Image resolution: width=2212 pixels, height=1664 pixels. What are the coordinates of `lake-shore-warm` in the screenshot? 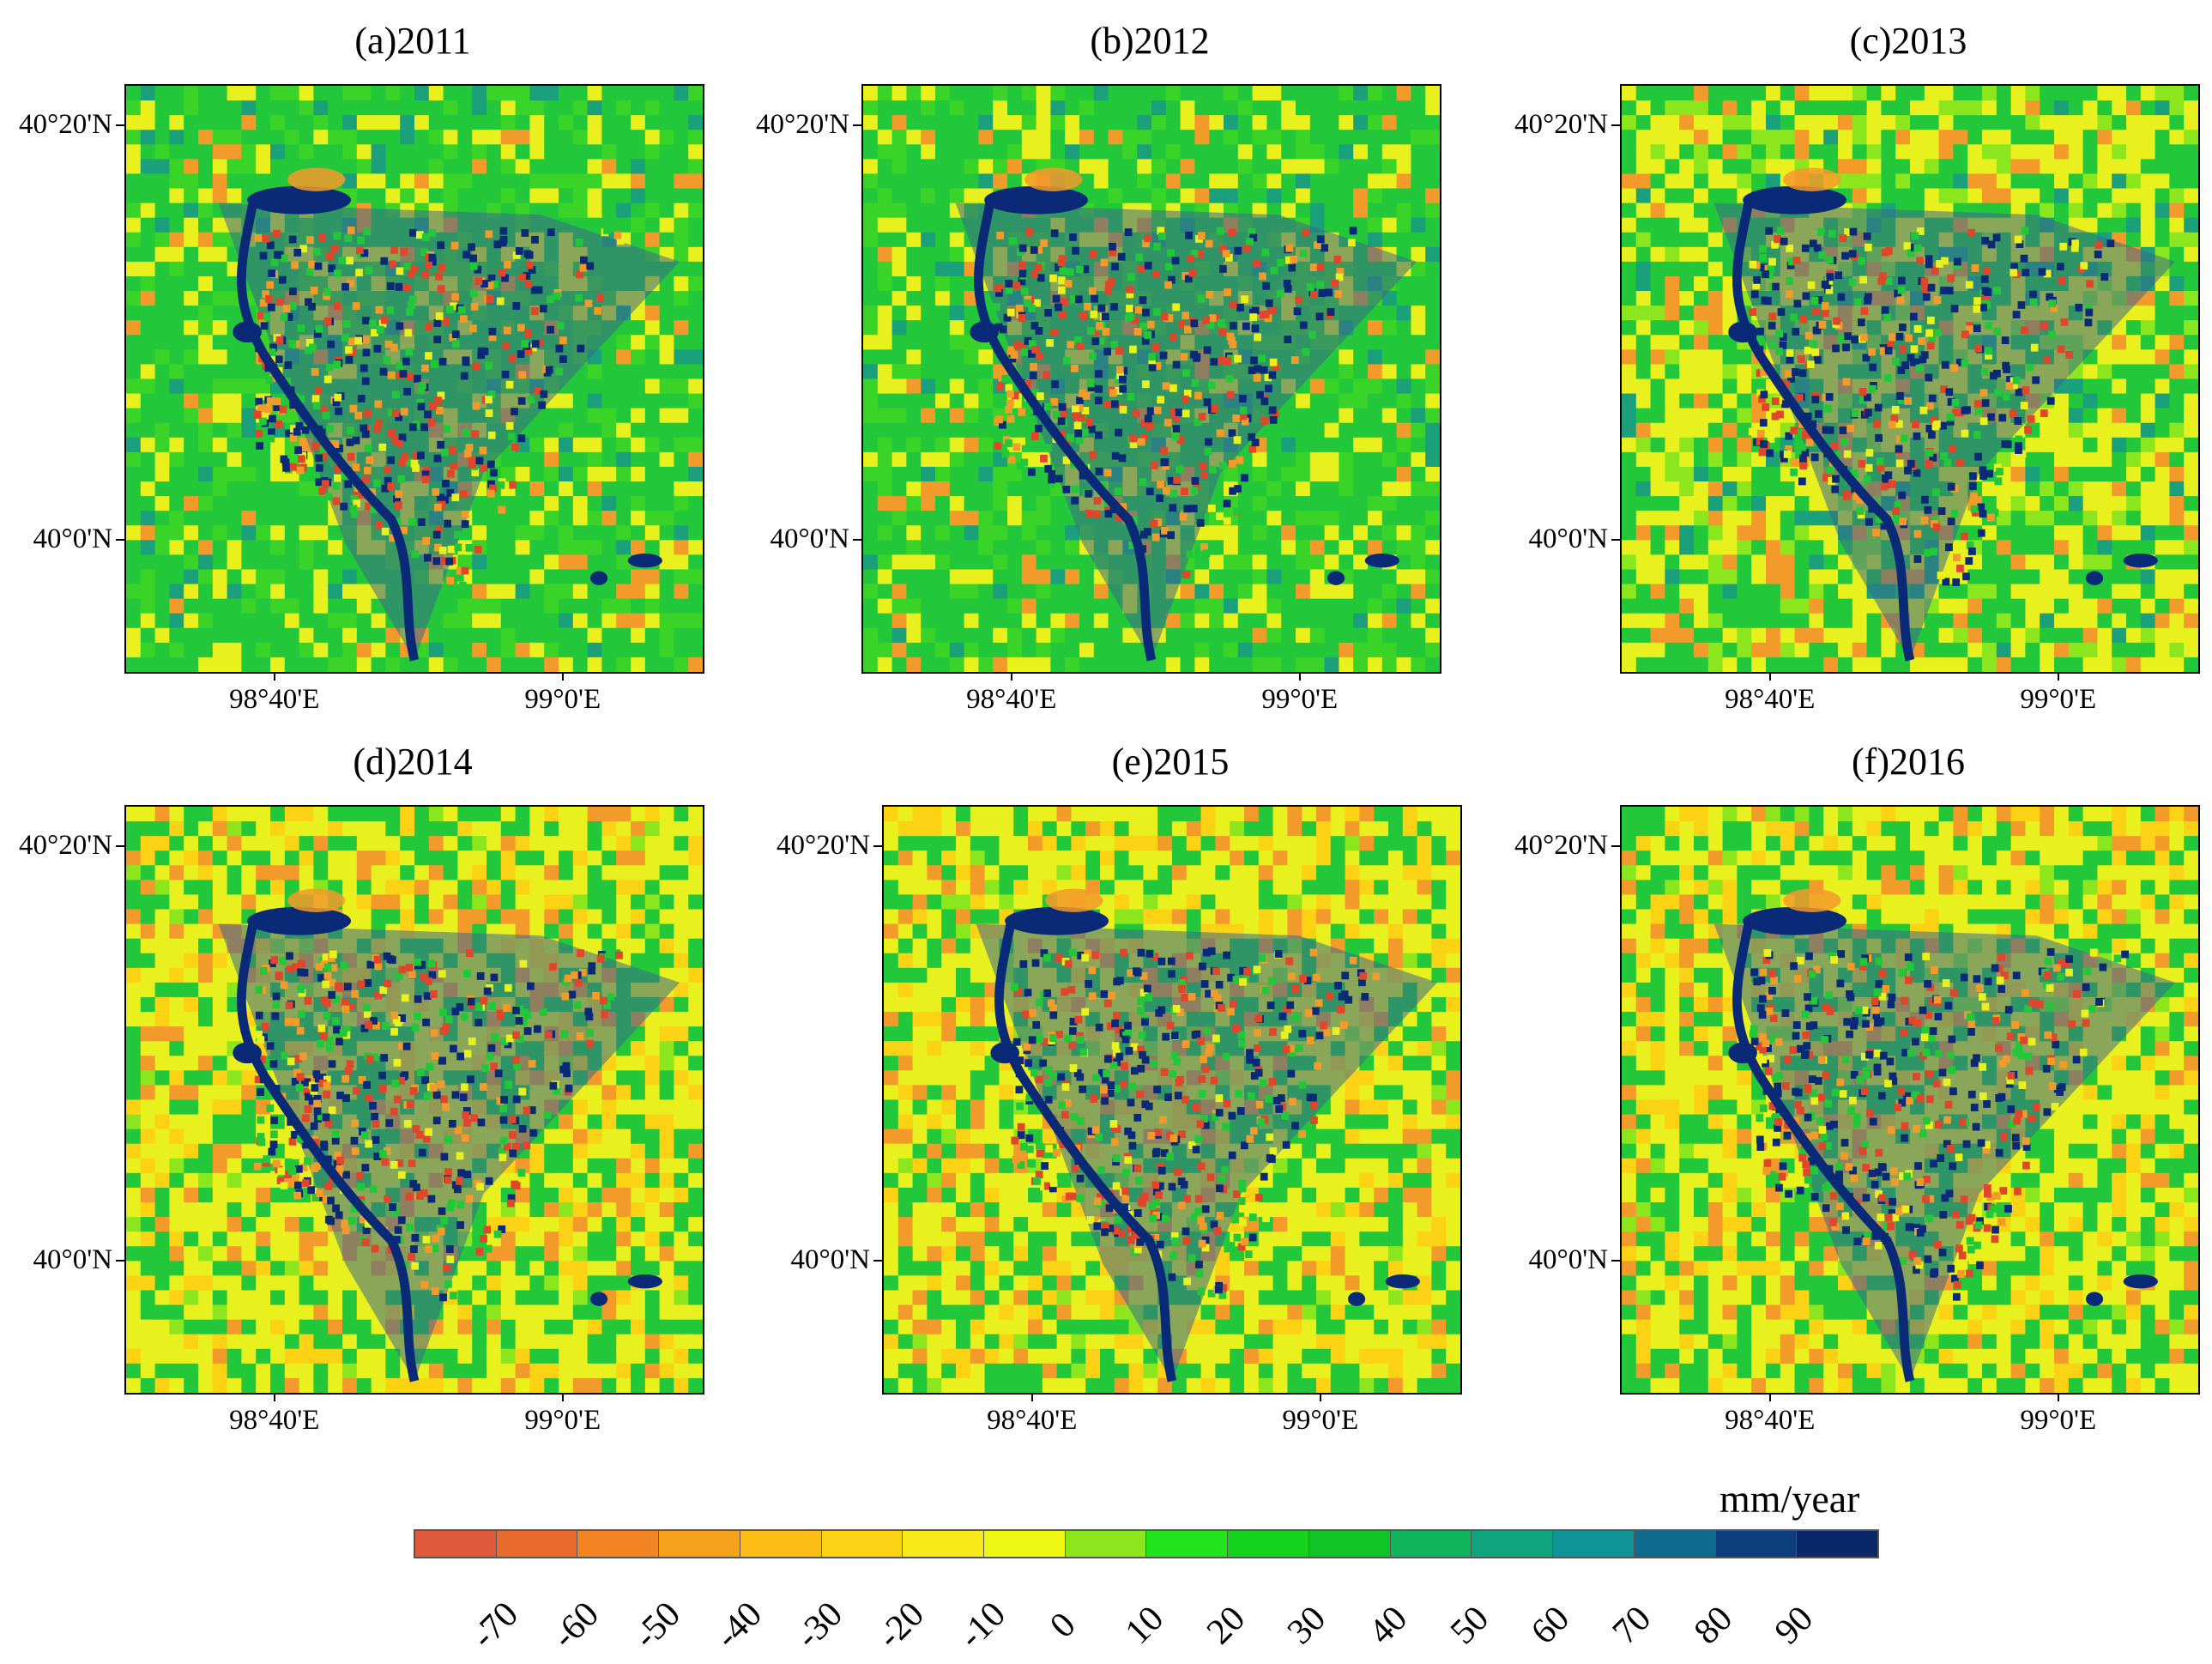 It's located at (1053, 180).